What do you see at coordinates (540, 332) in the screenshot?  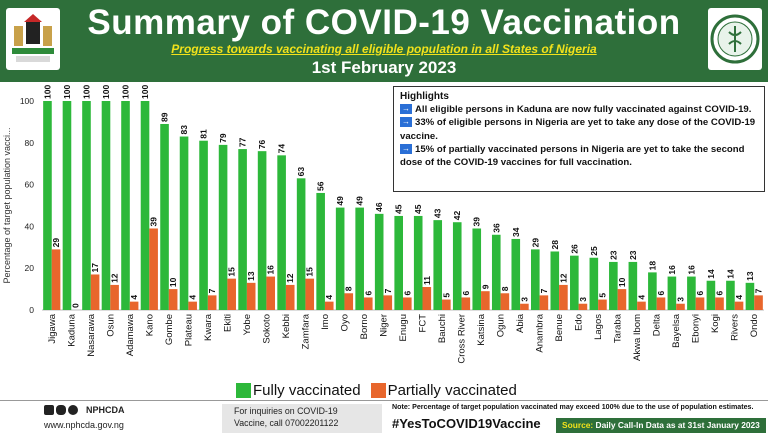 I see `x-tick-label: Anambra` at bounding box center [540, 332].